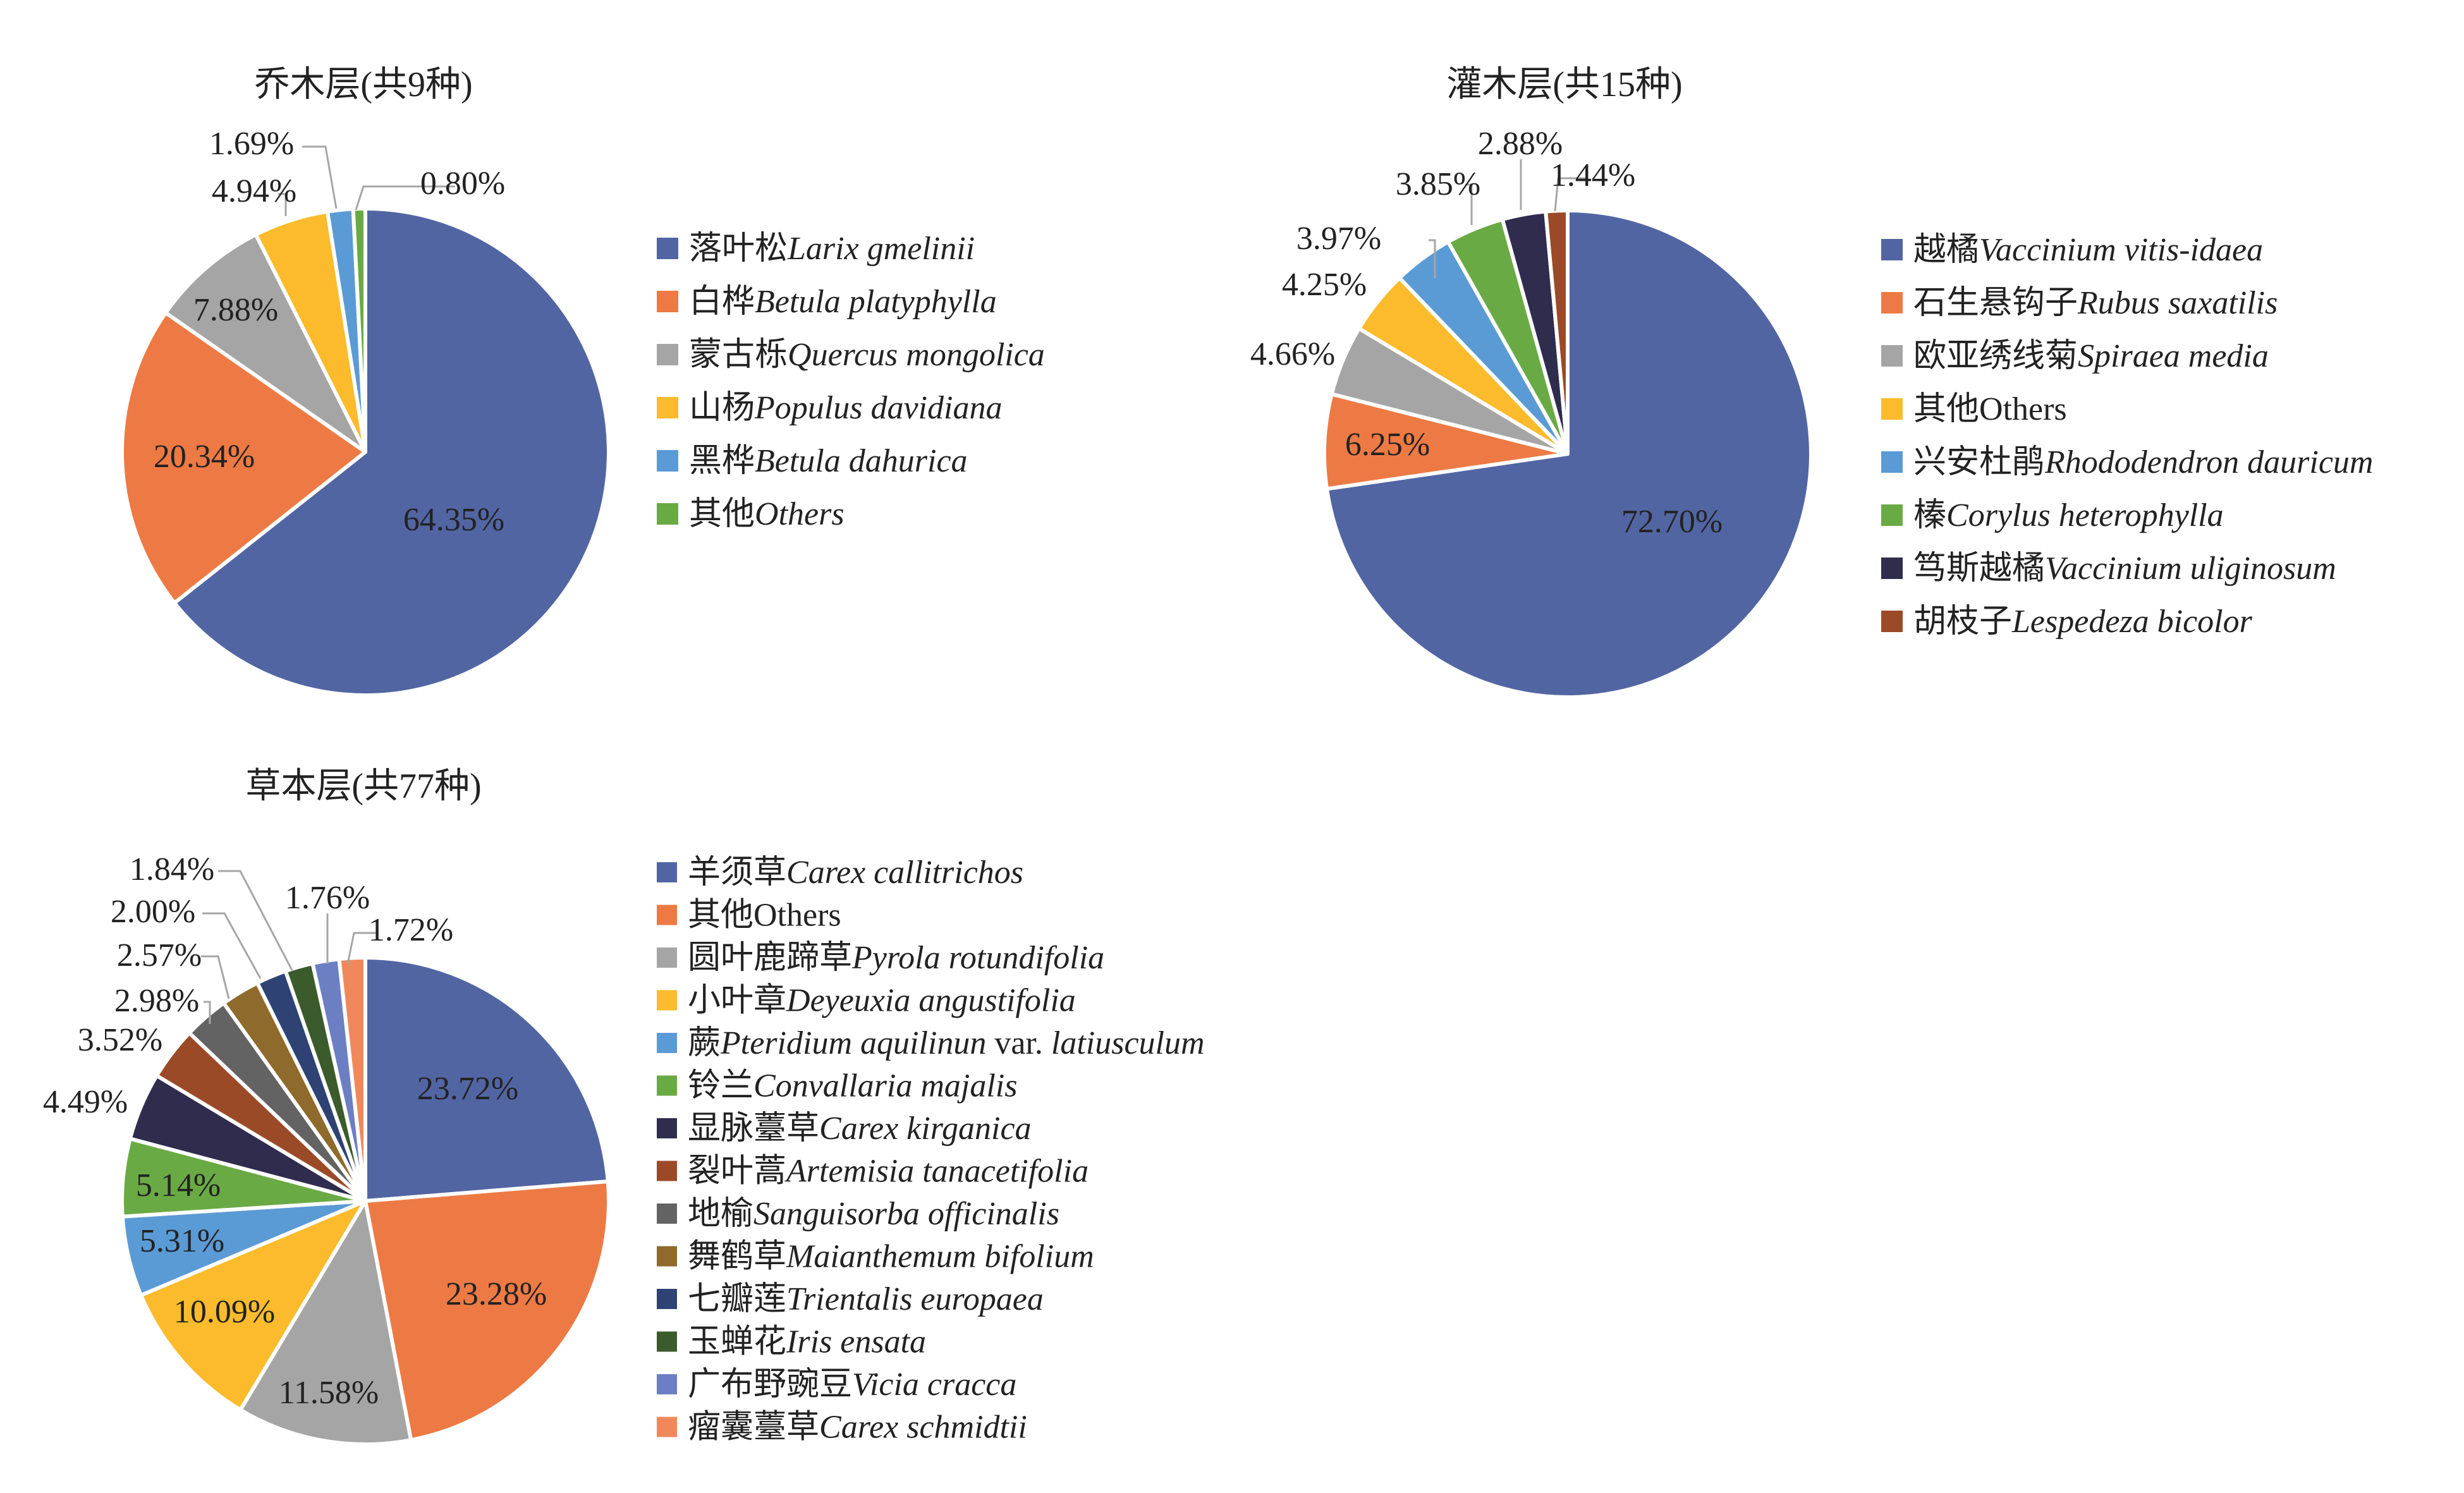 Image resolution: width=2464 pixels, height=1493 pixels. Describe the element at coordinates (829, 461) in the screenshot. I see `legend-item: 黑桦Betula dahurica` at that location.